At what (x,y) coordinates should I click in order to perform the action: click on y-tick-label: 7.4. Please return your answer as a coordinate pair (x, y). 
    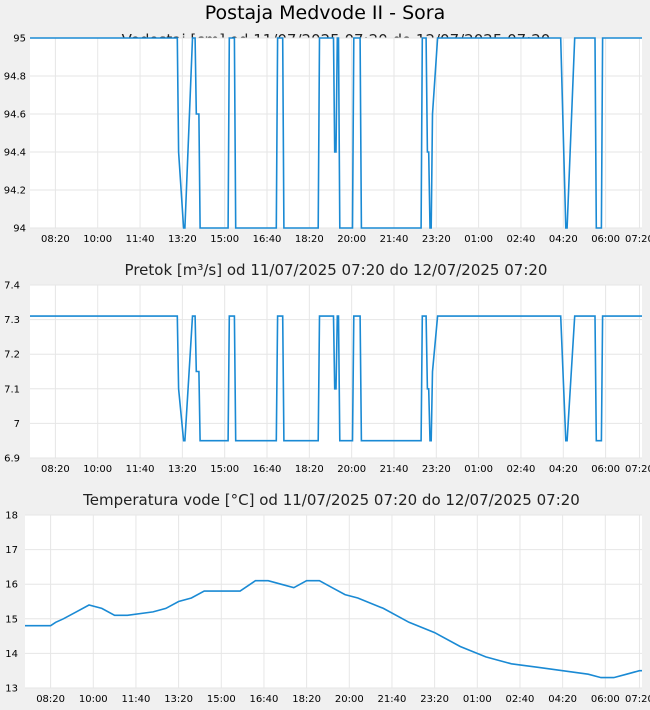
    Looking at the image, I should click on (12, 286).